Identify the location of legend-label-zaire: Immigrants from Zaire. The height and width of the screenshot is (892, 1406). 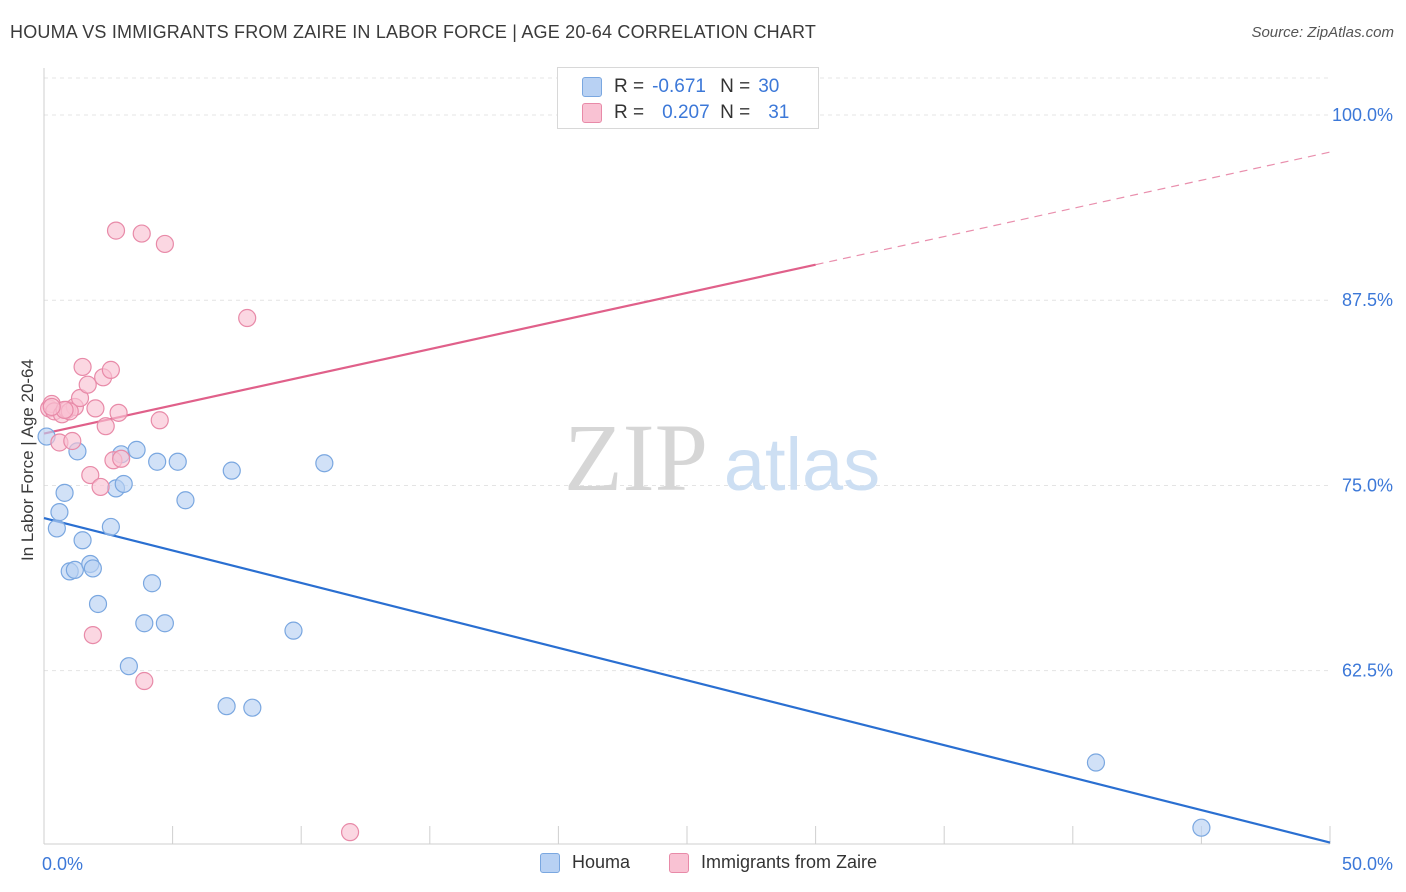
(789, 862).